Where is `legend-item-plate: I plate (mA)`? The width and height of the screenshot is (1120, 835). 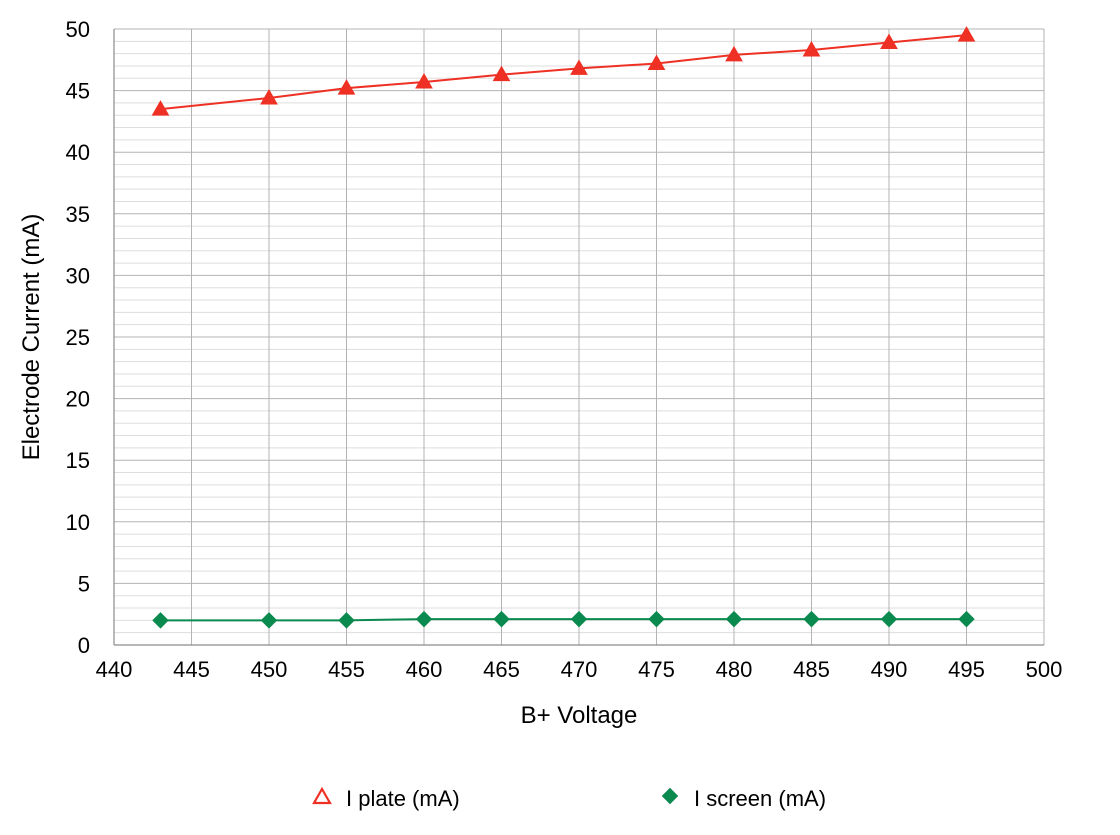 legend-item-plate: I plate (mA) is located at coordinates (386, 798).